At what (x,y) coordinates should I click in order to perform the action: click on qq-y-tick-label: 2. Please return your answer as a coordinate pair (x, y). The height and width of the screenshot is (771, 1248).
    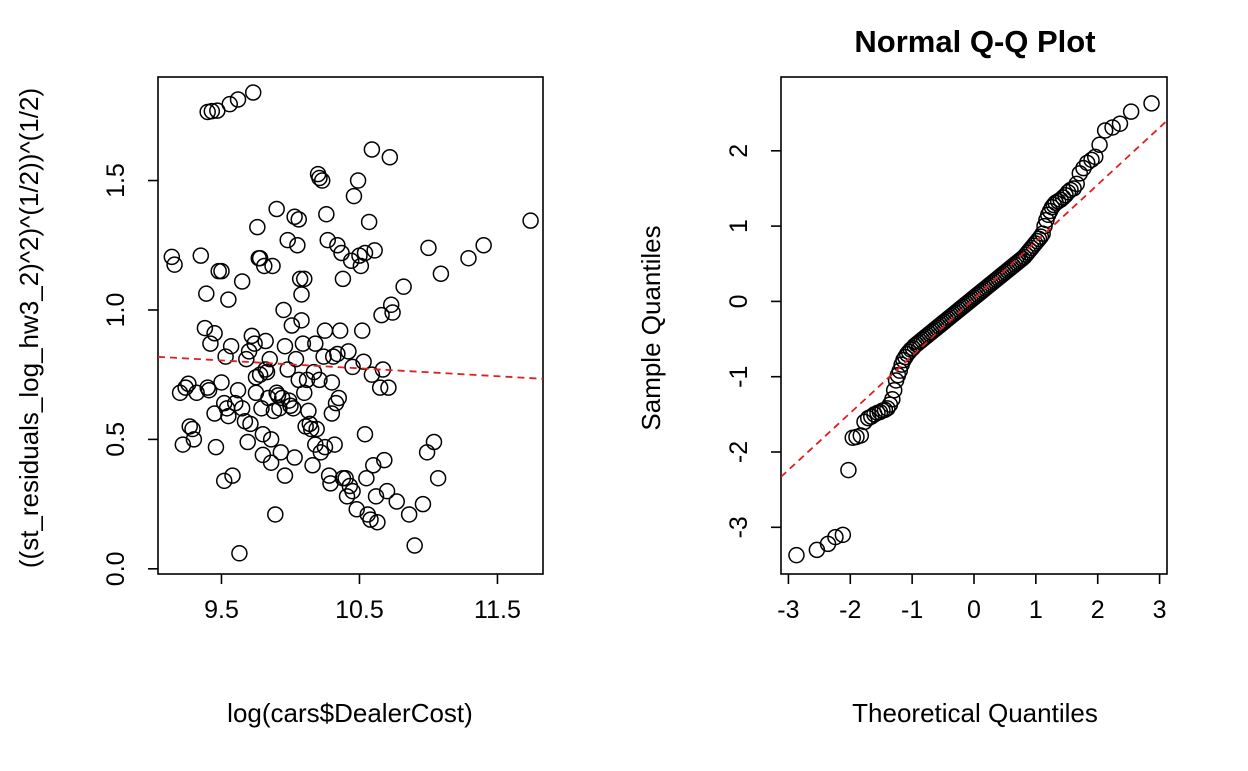
    Looking at the image, I should click on (739, 151).